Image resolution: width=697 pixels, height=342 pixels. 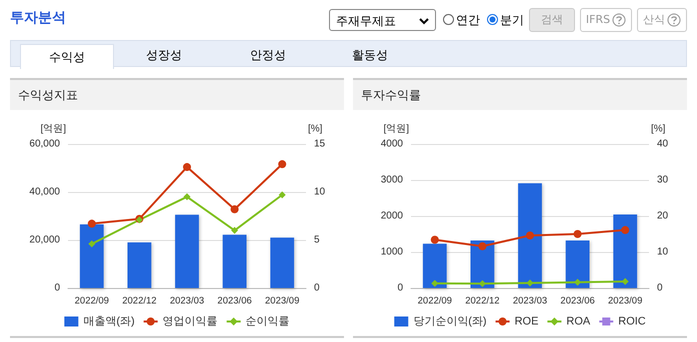 I want to click on y2-tick-label: 40, so click(x=663, y=144).